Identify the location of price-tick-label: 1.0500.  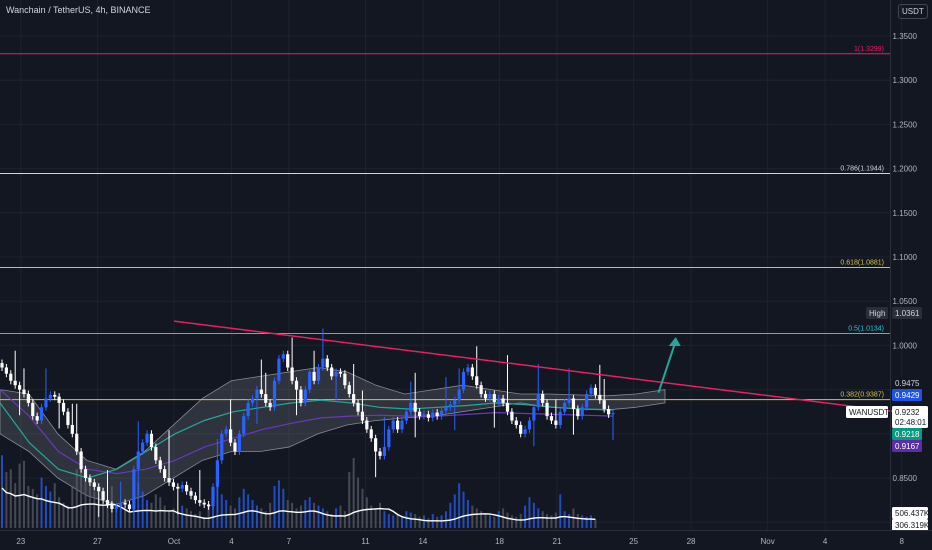
(905, 301).